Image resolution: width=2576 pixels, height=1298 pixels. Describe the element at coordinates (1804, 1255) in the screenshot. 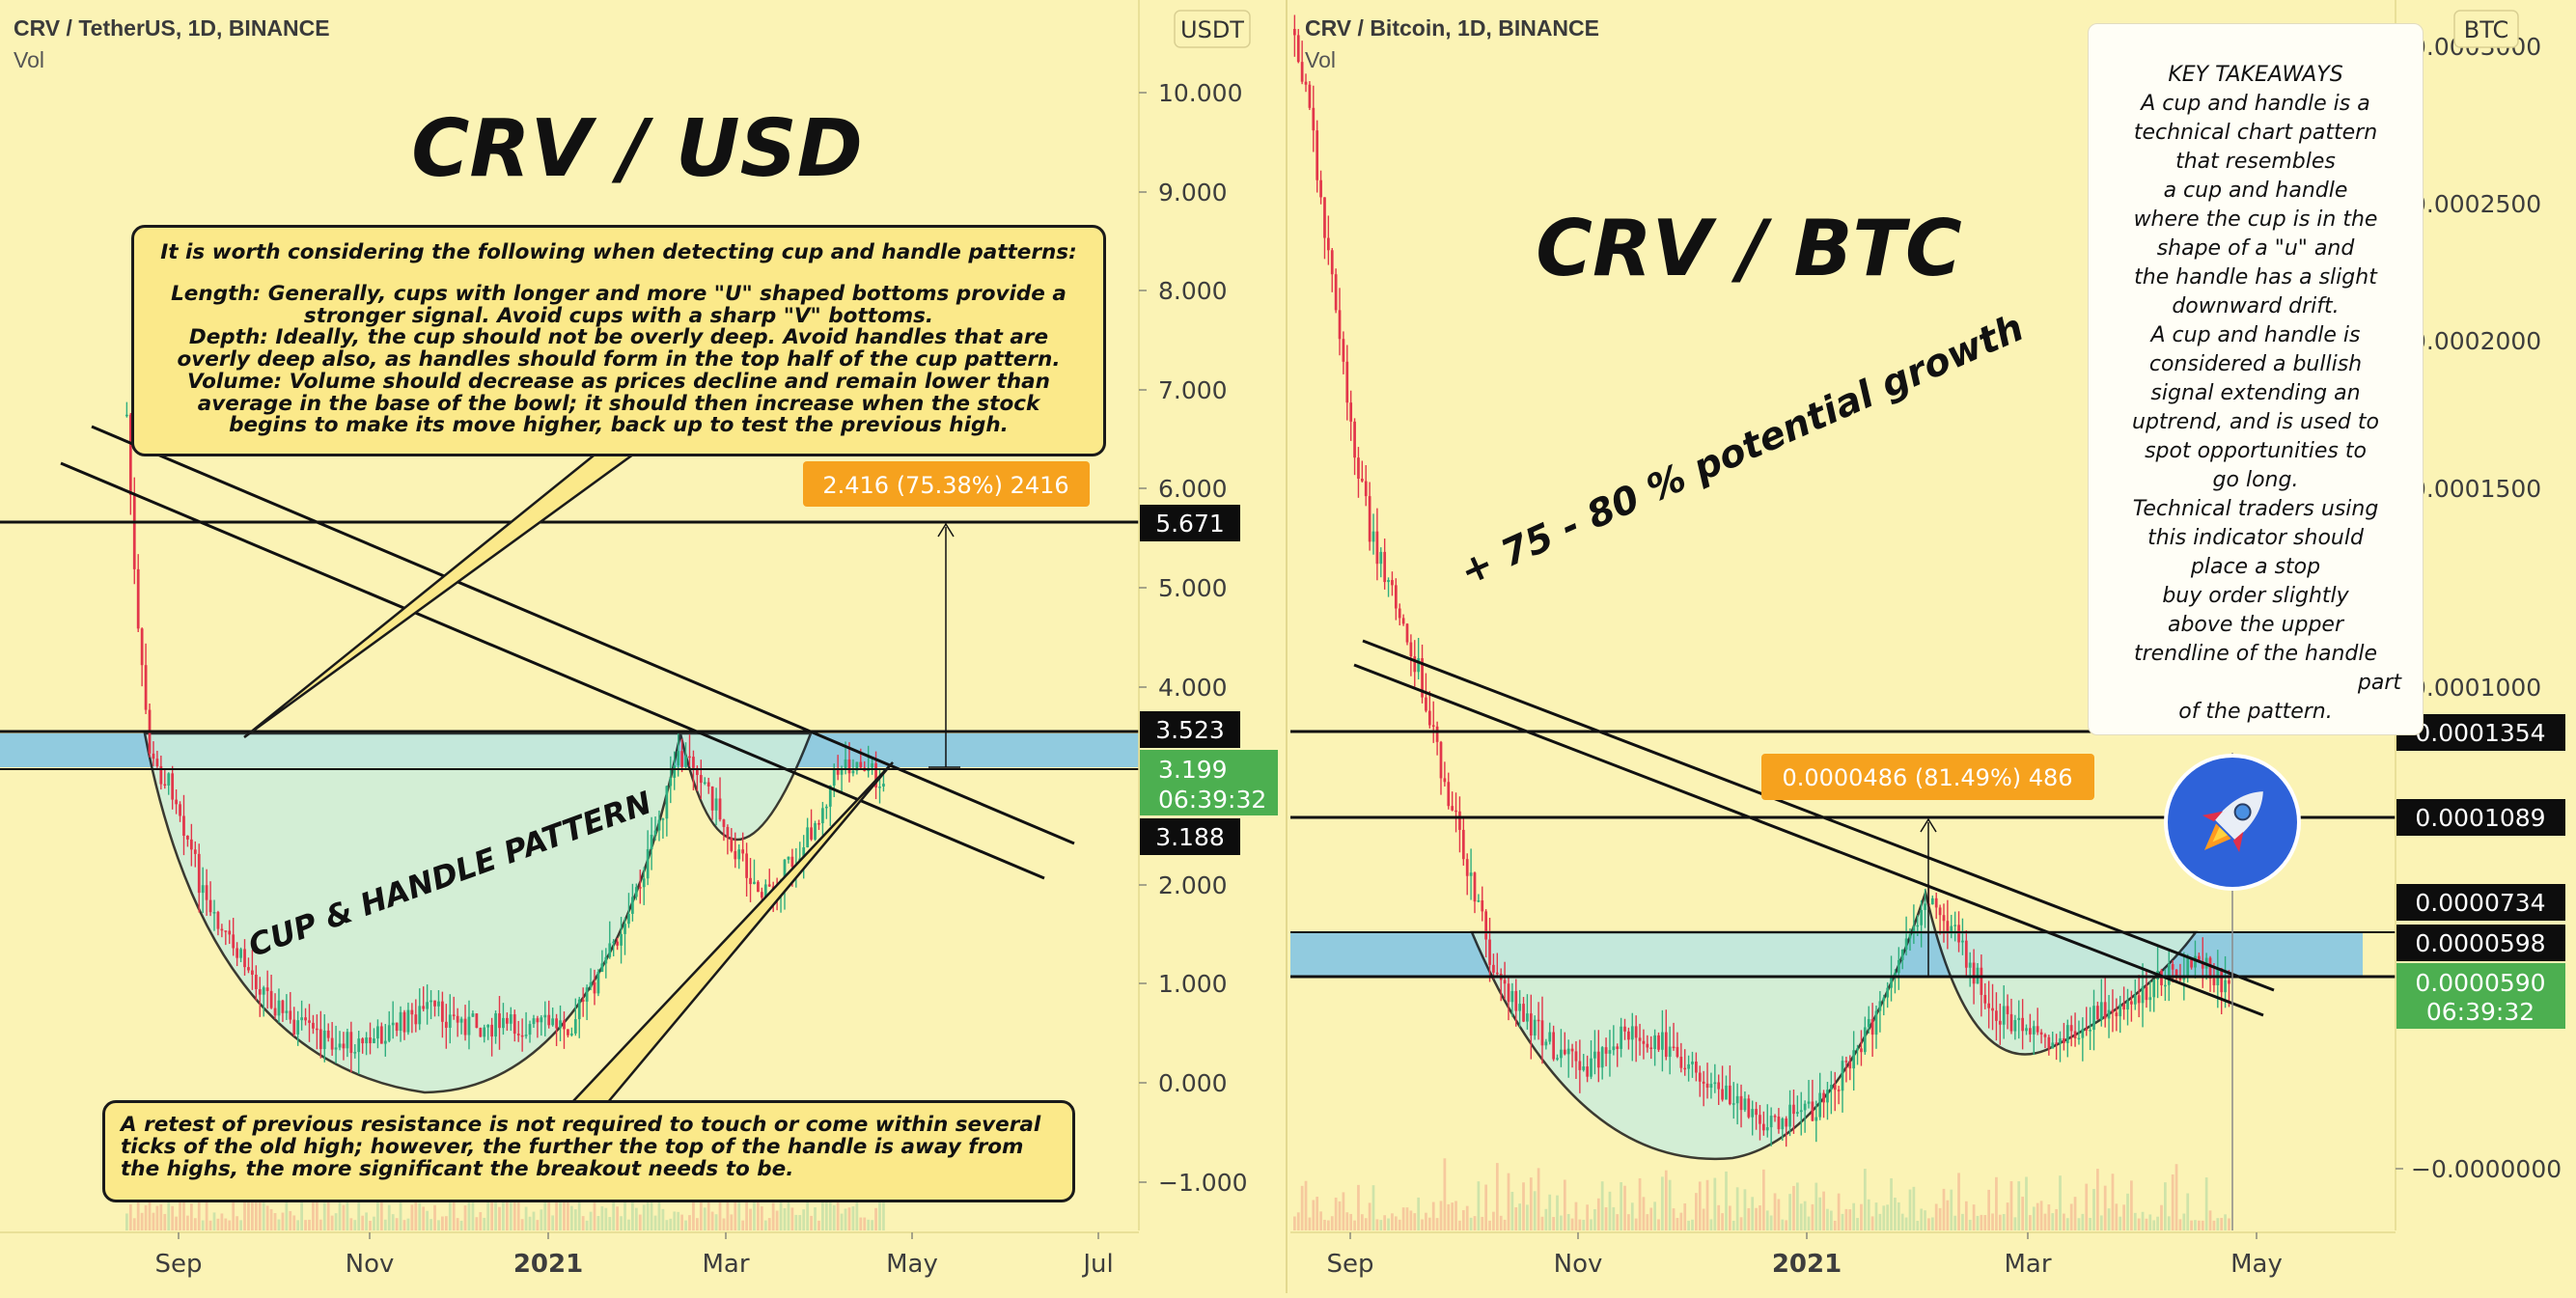

I see `right-time-scale: Sep Nov 2021 Mar May` at that location.